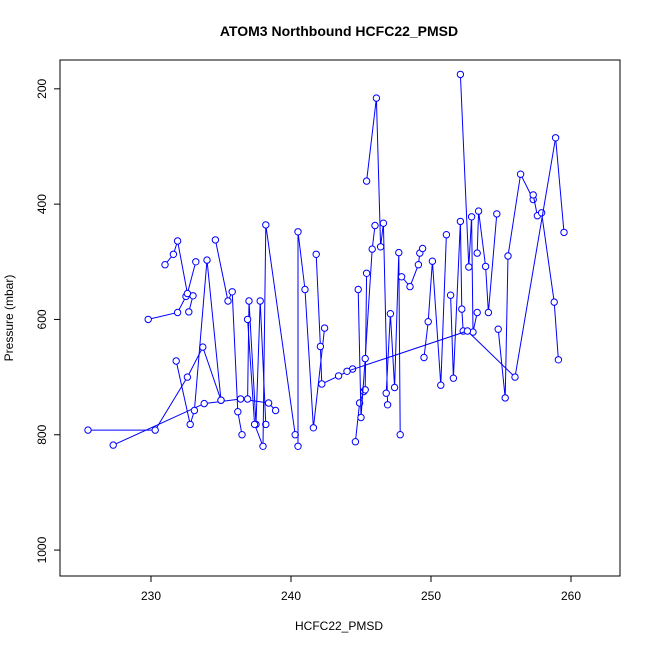  I want to click on y-tick-label: 1000, so click(42, 549).